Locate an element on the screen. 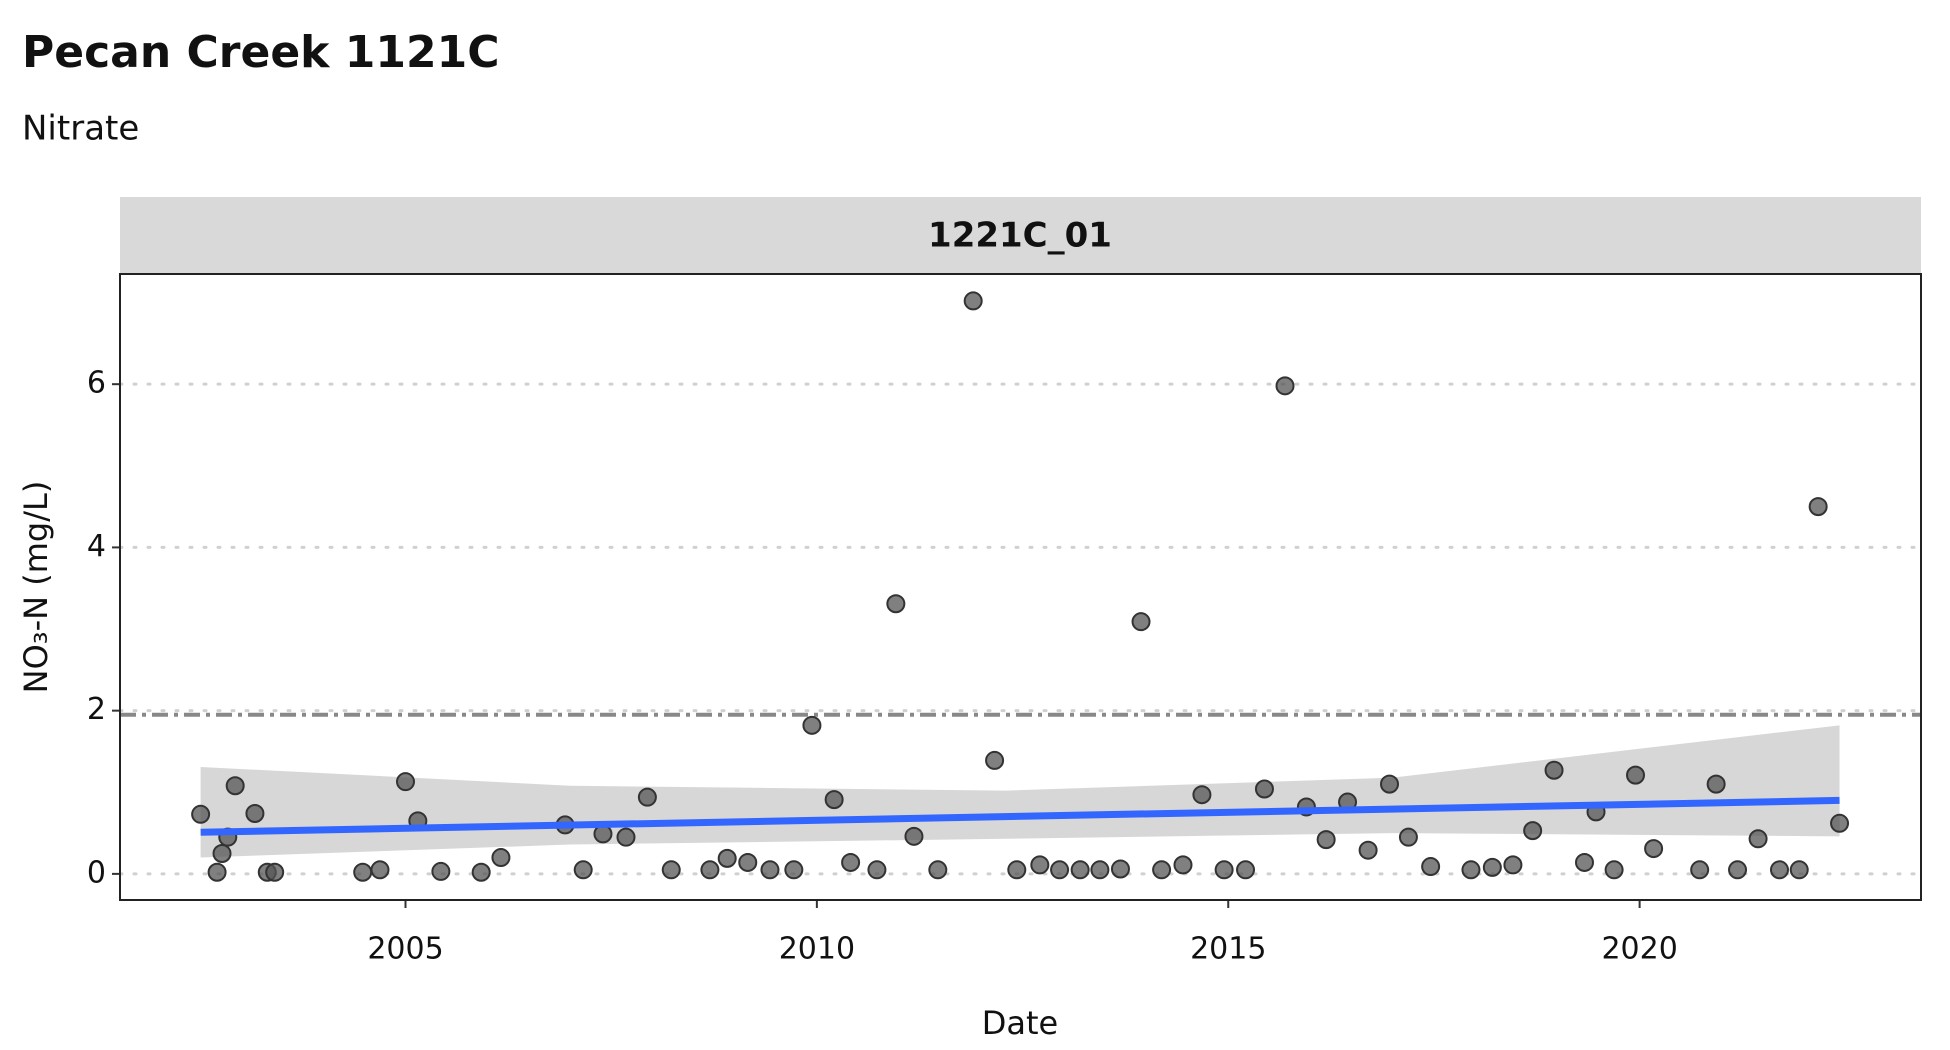  x-tick-label: 2005 is located at coordinates (405, 949).